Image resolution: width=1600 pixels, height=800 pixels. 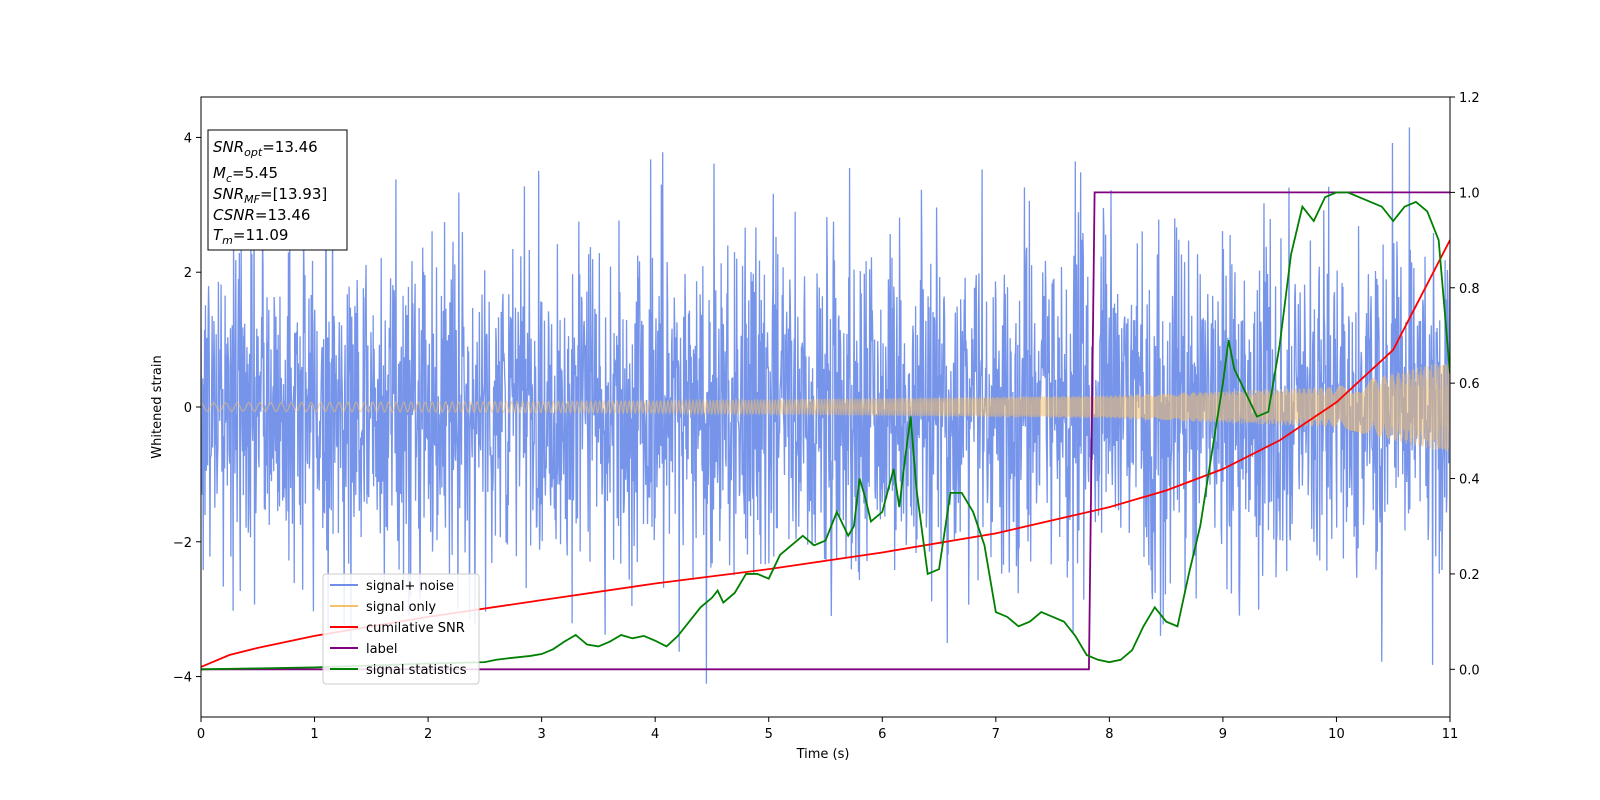 What do you see at coordinates (182, 678) in the screenshot?
I see `y-tick-label: −4` at bounding box center [182, 678].